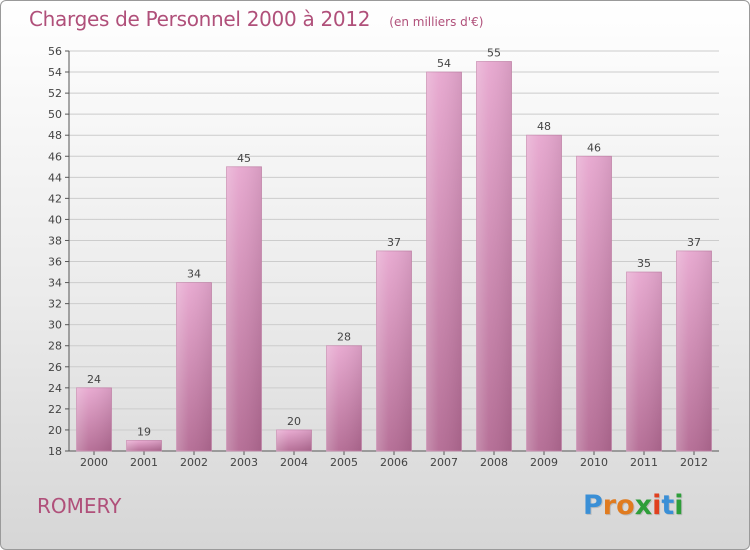 The image size is (750, 550). I want to click on y-tick-label: 34, so click(55, 283).